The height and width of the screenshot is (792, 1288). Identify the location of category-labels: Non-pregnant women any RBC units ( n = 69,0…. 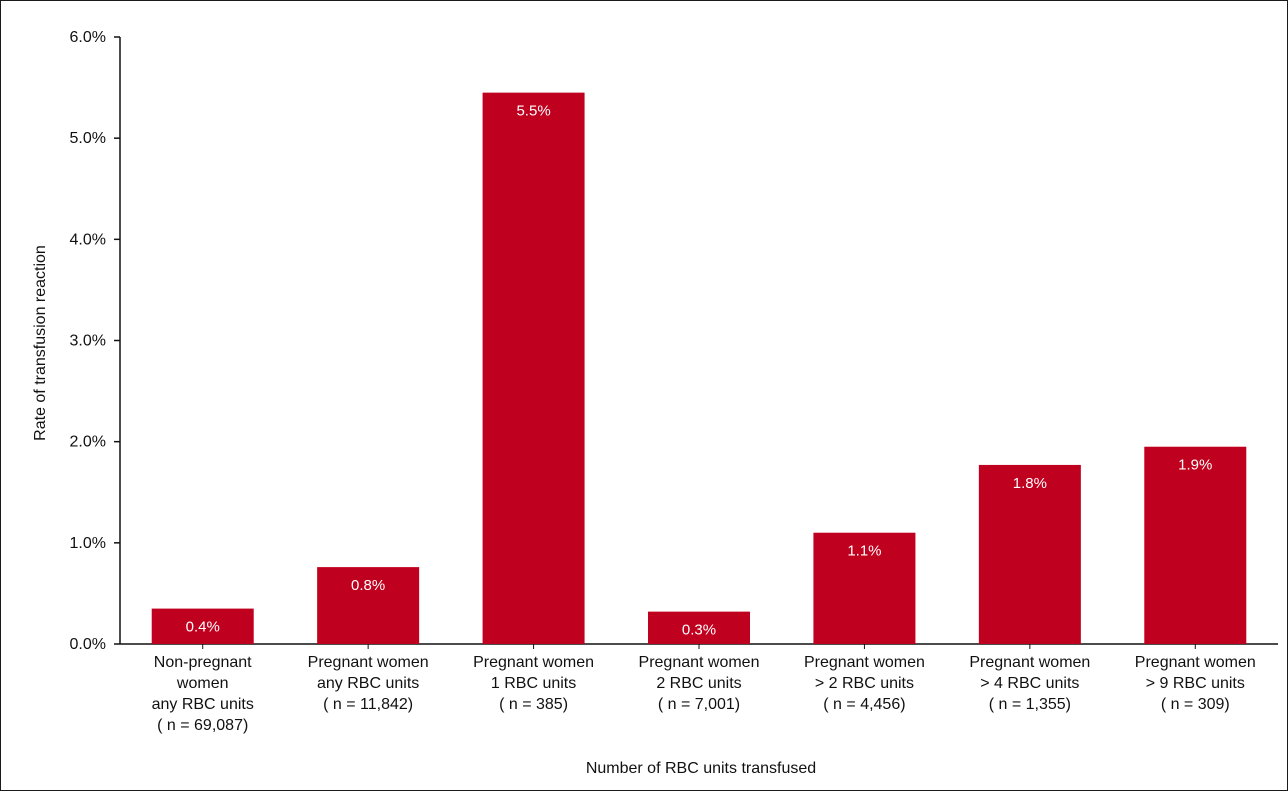
(704, 694).